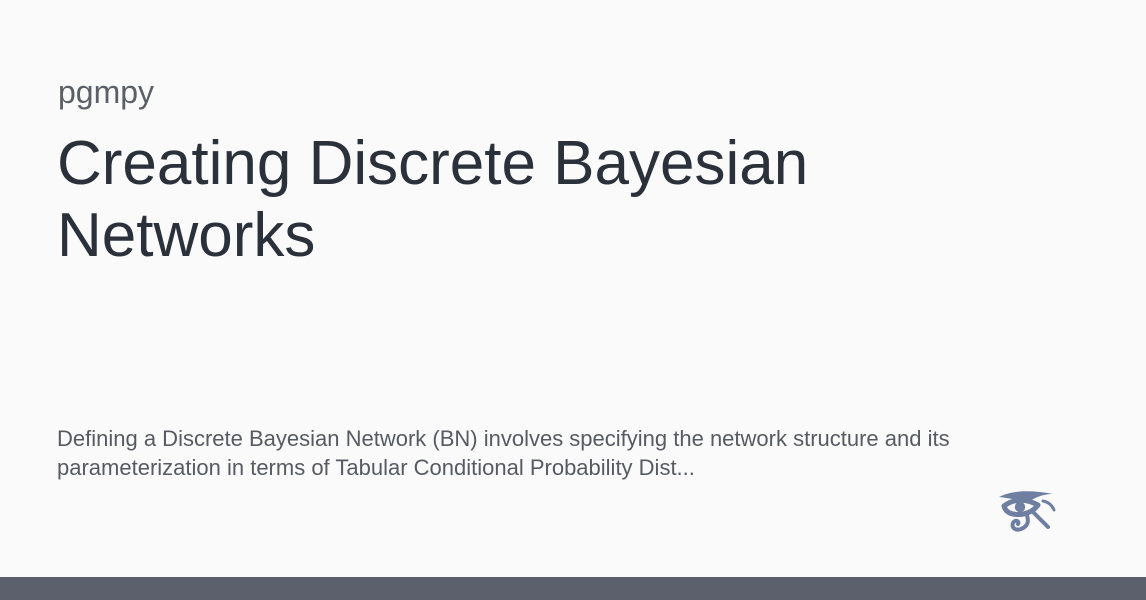  Describe the element at coordinates (573, 588) in the screenshot. I see `footer-bar` at that location.